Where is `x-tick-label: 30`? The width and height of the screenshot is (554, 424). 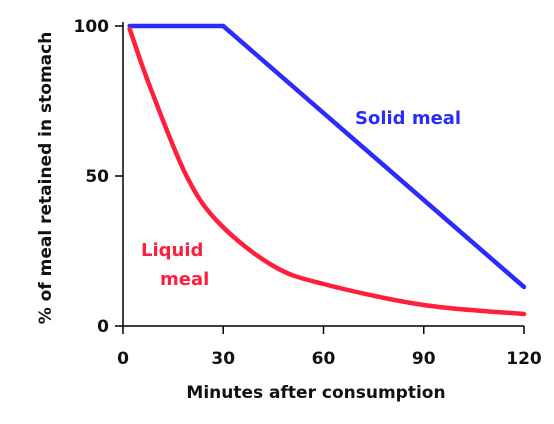 x-tick-label: 30 is located at coordinates (223, 359).